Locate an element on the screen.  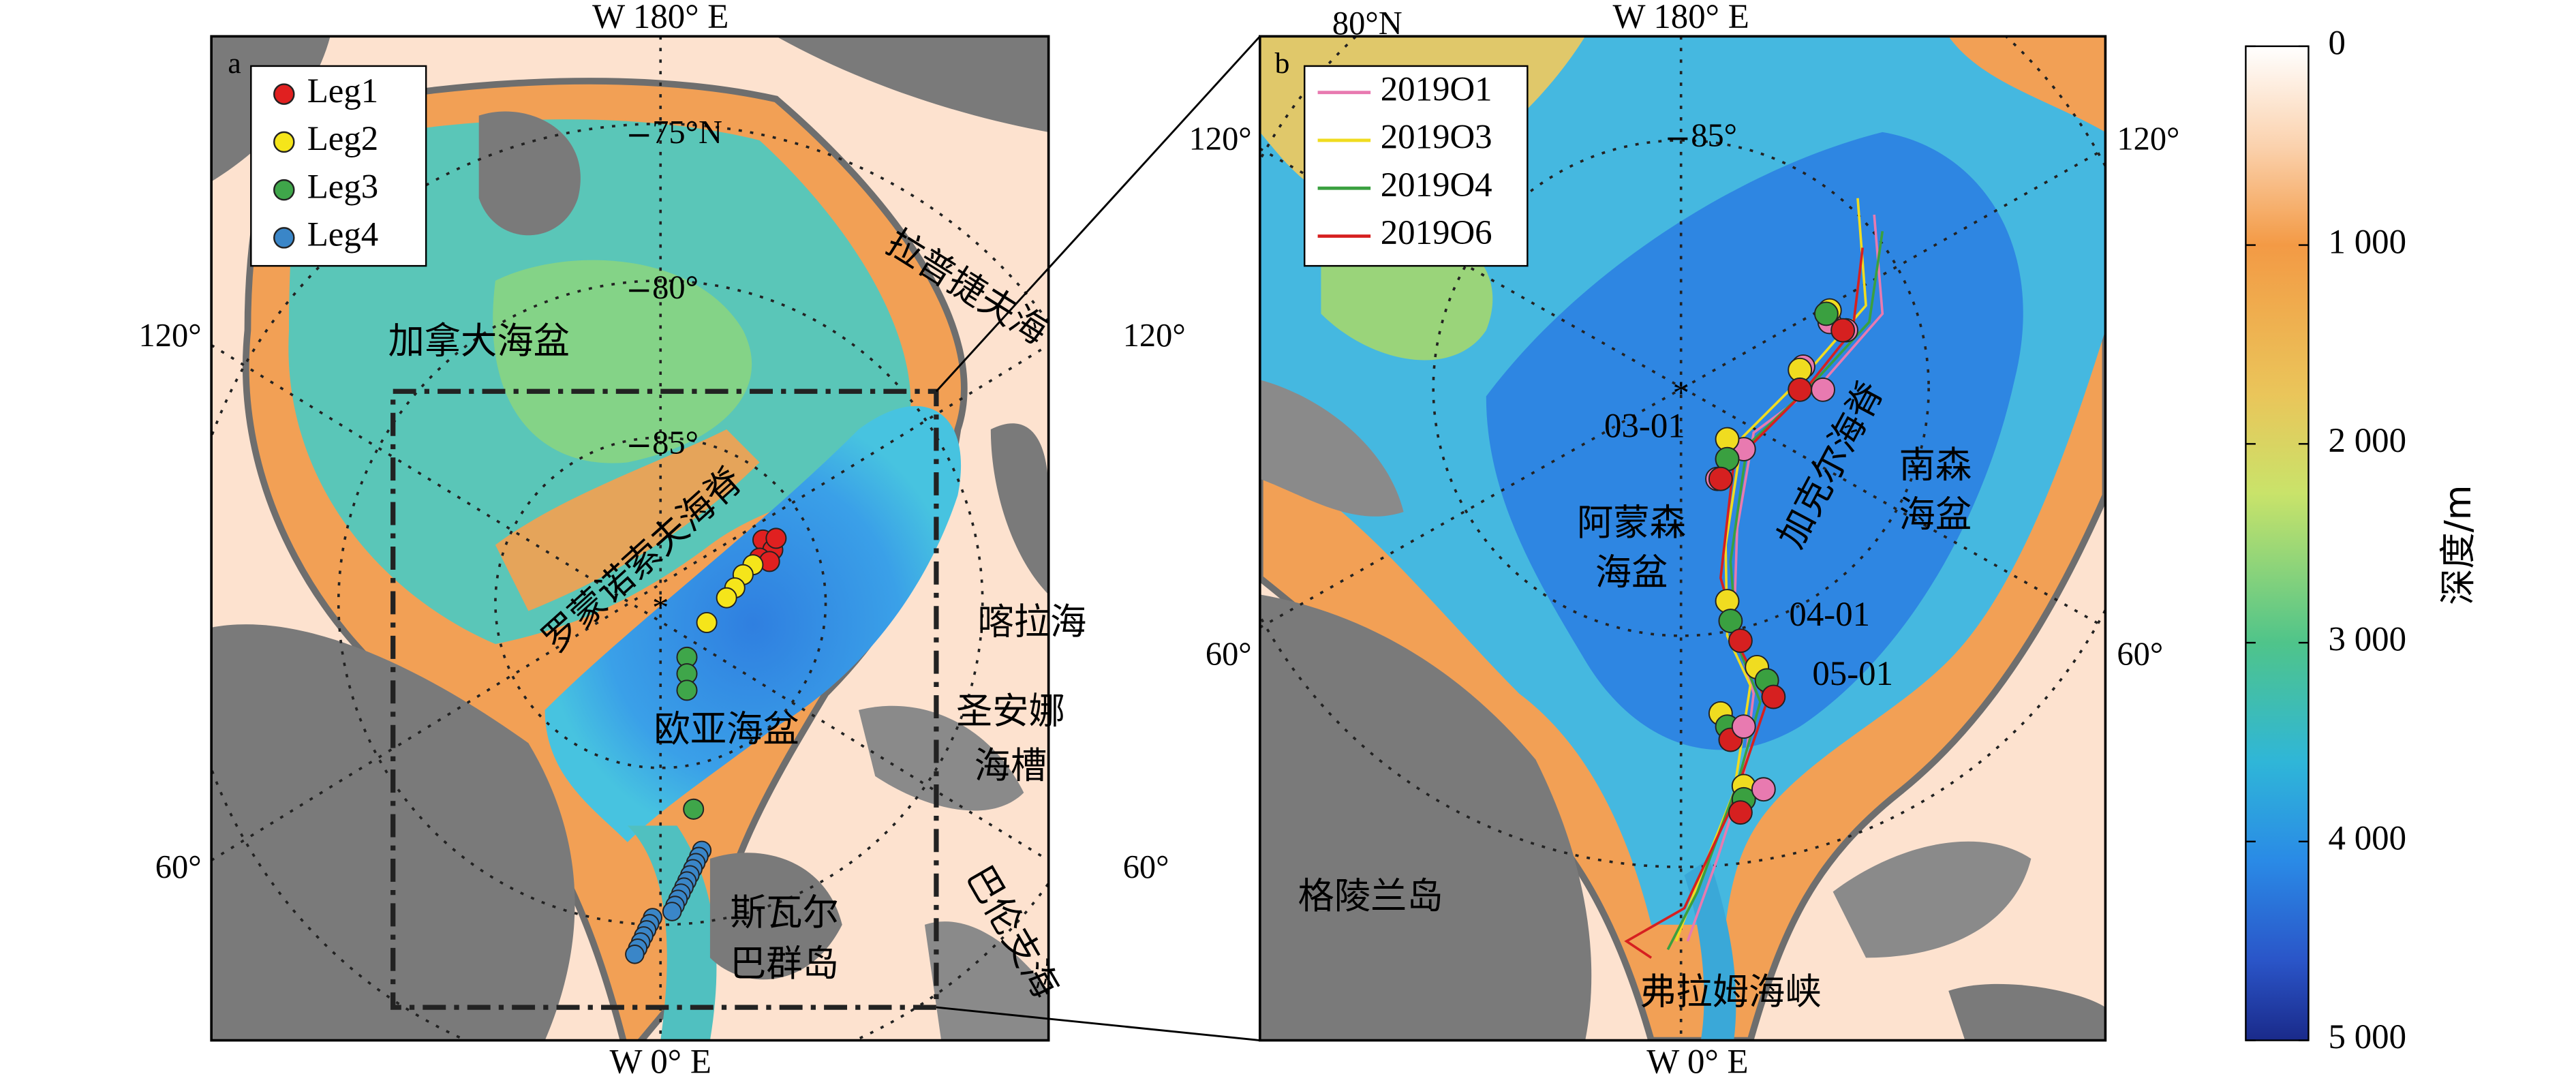
legend-text: Leg4 is located at coordinates (343, 235).